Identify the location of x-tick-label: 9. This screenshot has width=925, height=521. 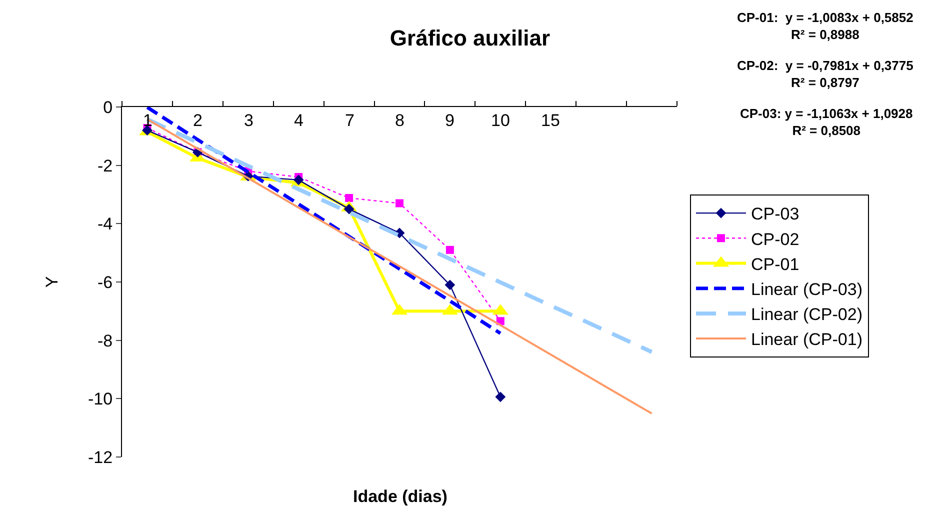
(449, 120).